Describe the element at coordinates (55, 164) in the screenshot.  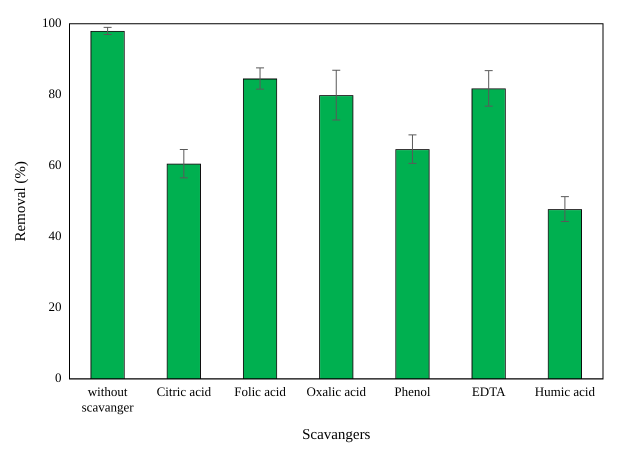
I see `y-tick-label: 60` at that location.